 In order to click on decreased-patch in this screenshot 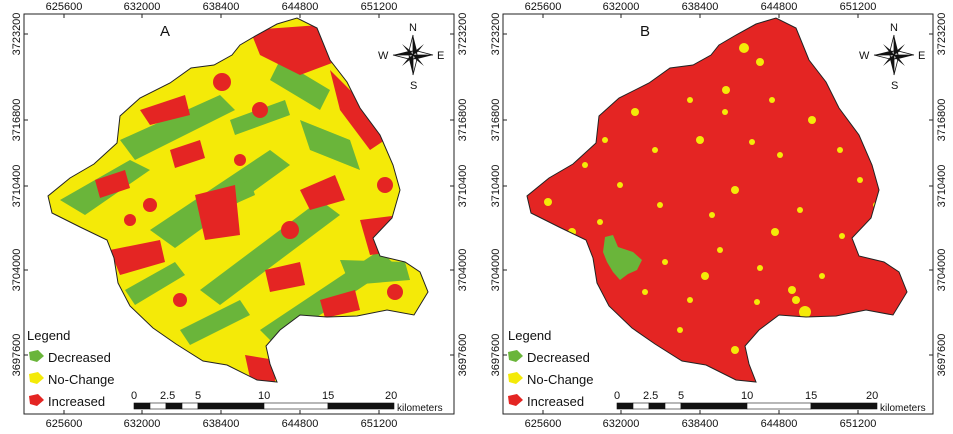, I will do `click(622, 257)`.